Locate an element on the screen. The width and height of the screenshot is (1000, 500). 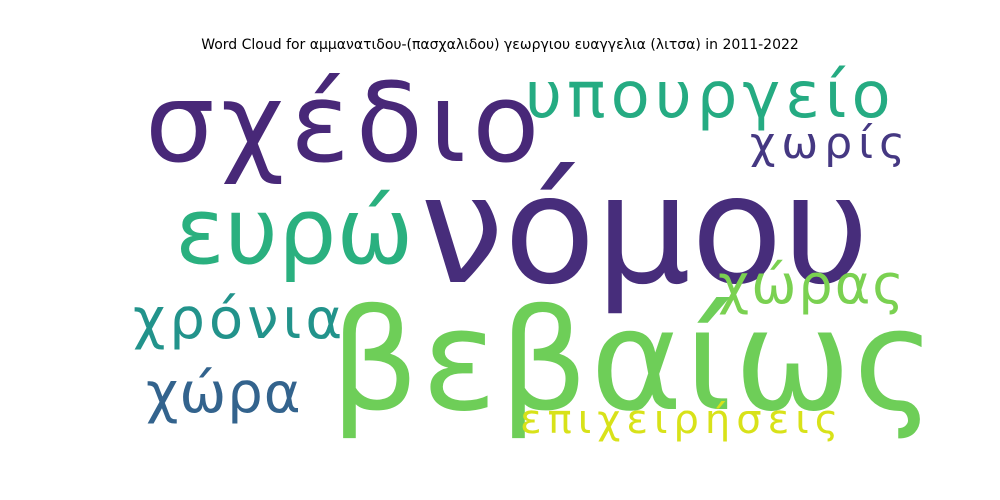
word-4: υπουργείο is located at coordinates (710, 96).